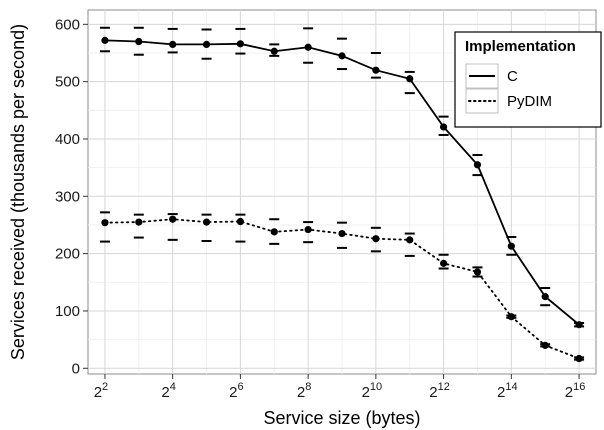 The width and height of the screenshot is (604, 430). Describe the element at coordinates (67, 139) in the screenshot. I see `y-tick-label: 400` at that location.